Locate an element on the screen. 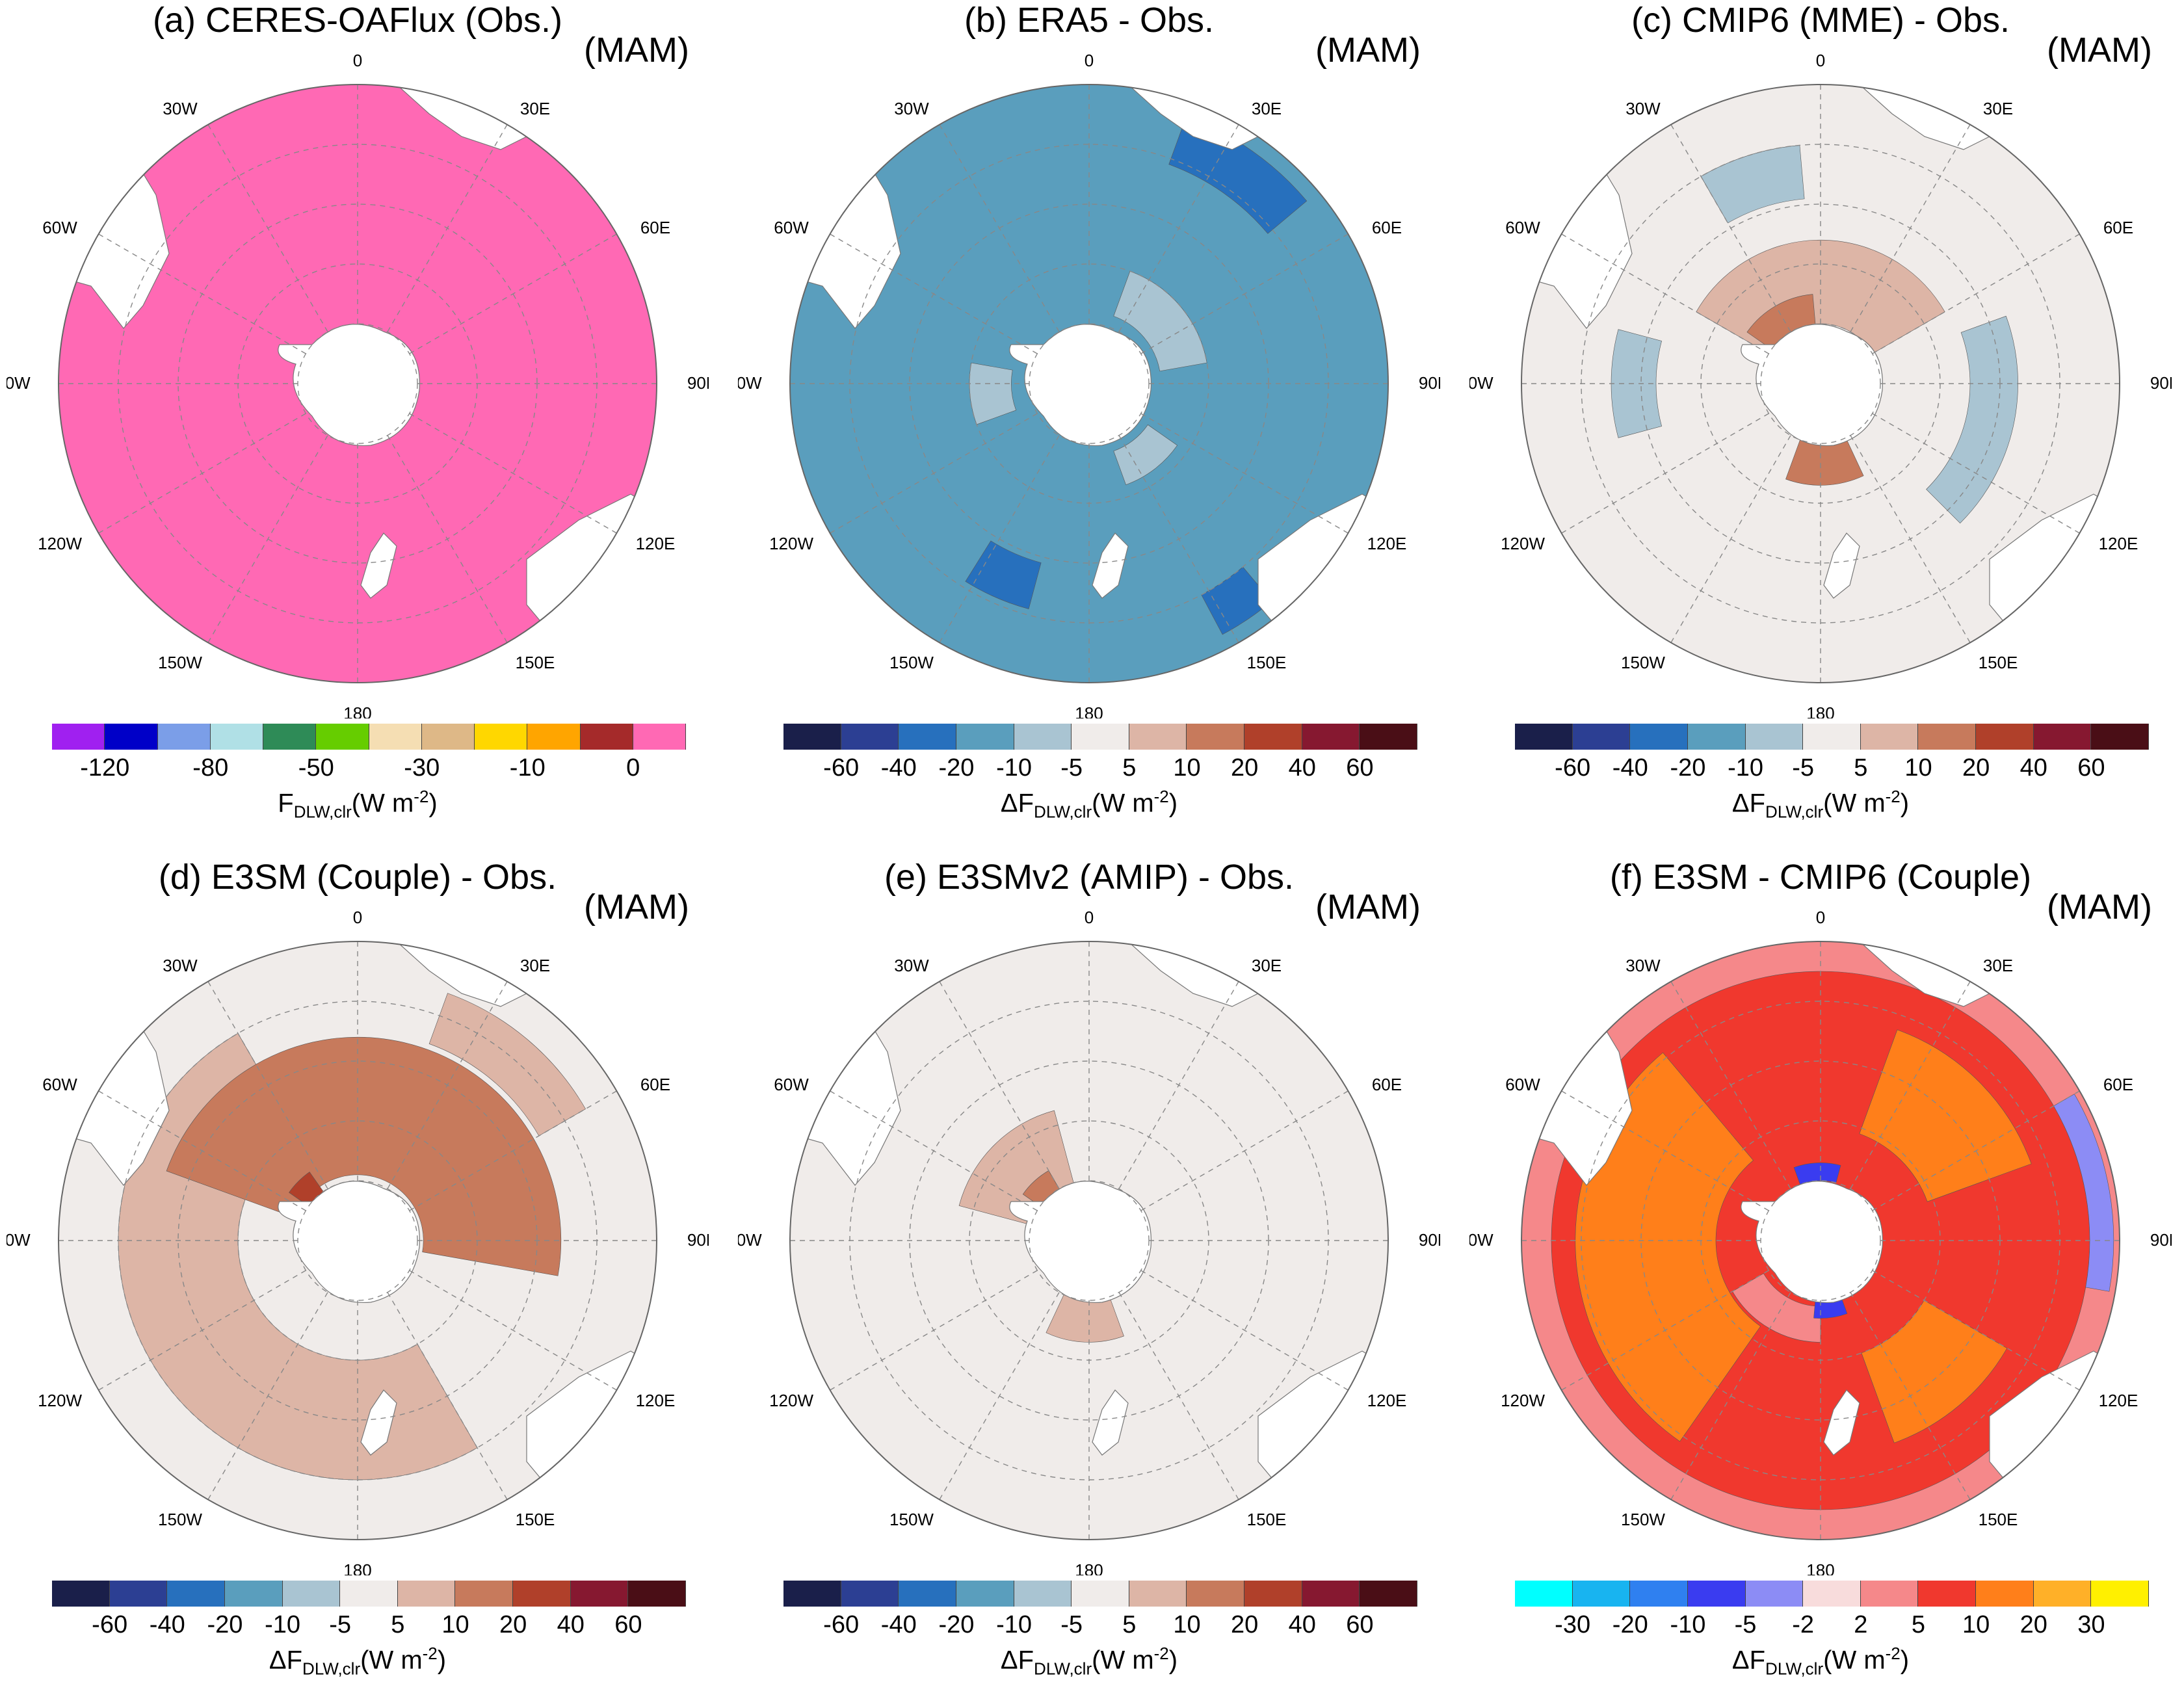 The height and width of the screenshot is (1682, 2184). longitude-label: 30E is located at coordinates (1998, 108).